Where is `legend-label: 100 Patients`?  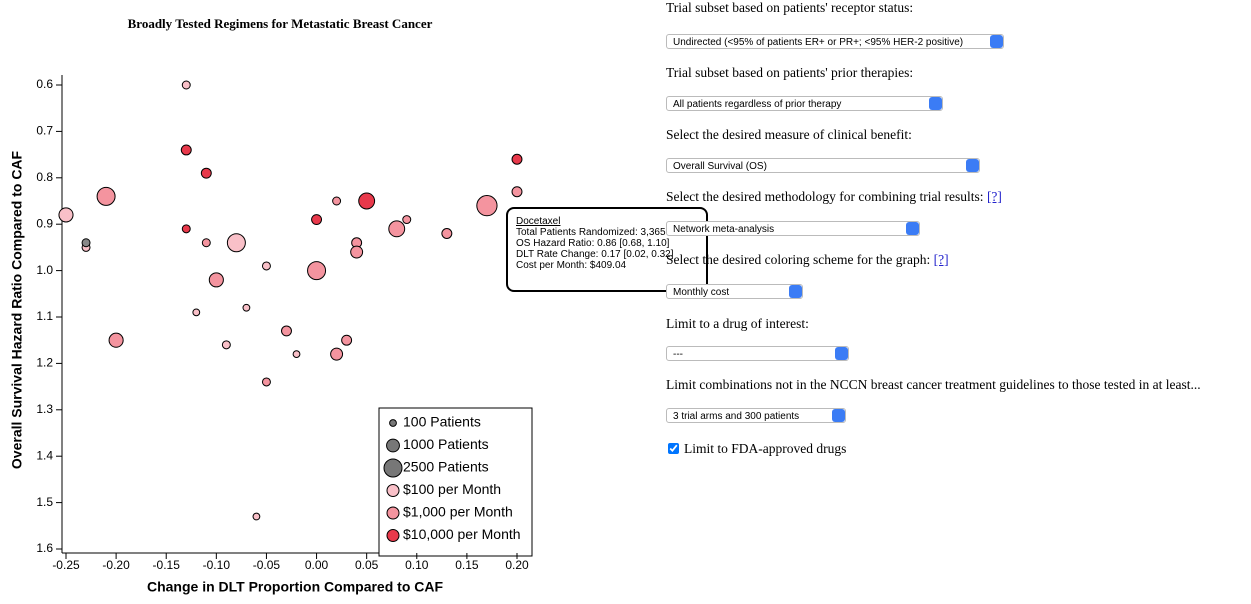 legend-label: 100 Patients is located at coordinates (442, 422).